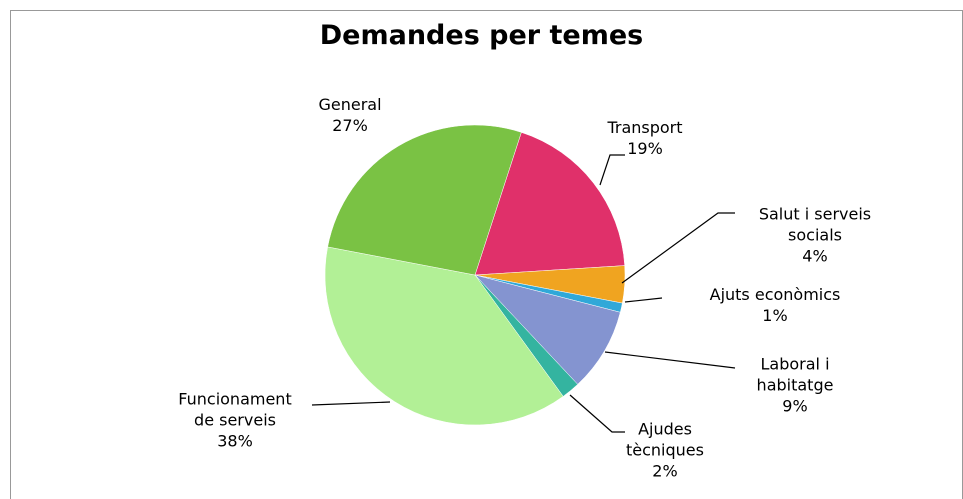  Describe the element at coordinates (645, 148) in the screenshot. I see `slice-value: 19%` at that location.